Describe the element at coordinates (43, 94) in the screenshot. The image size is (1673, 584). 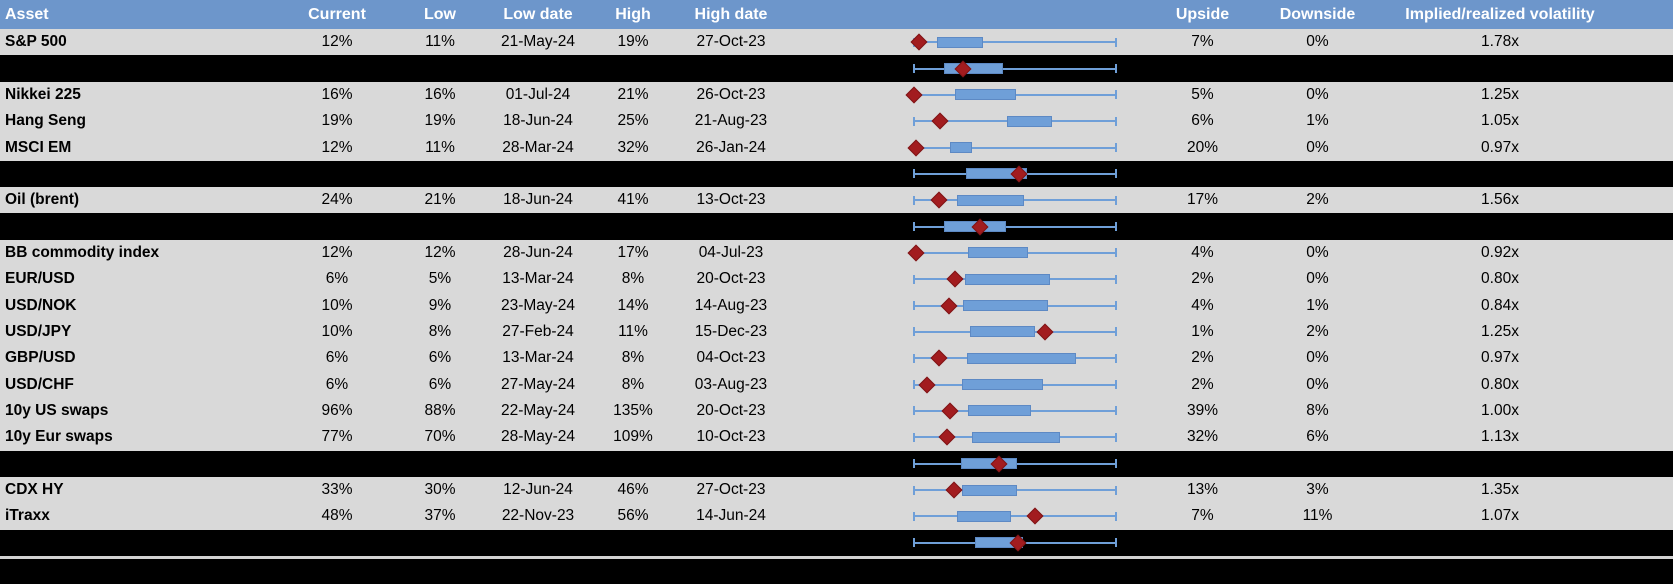
I see `cell-asset: Nikkei 225` at that location.